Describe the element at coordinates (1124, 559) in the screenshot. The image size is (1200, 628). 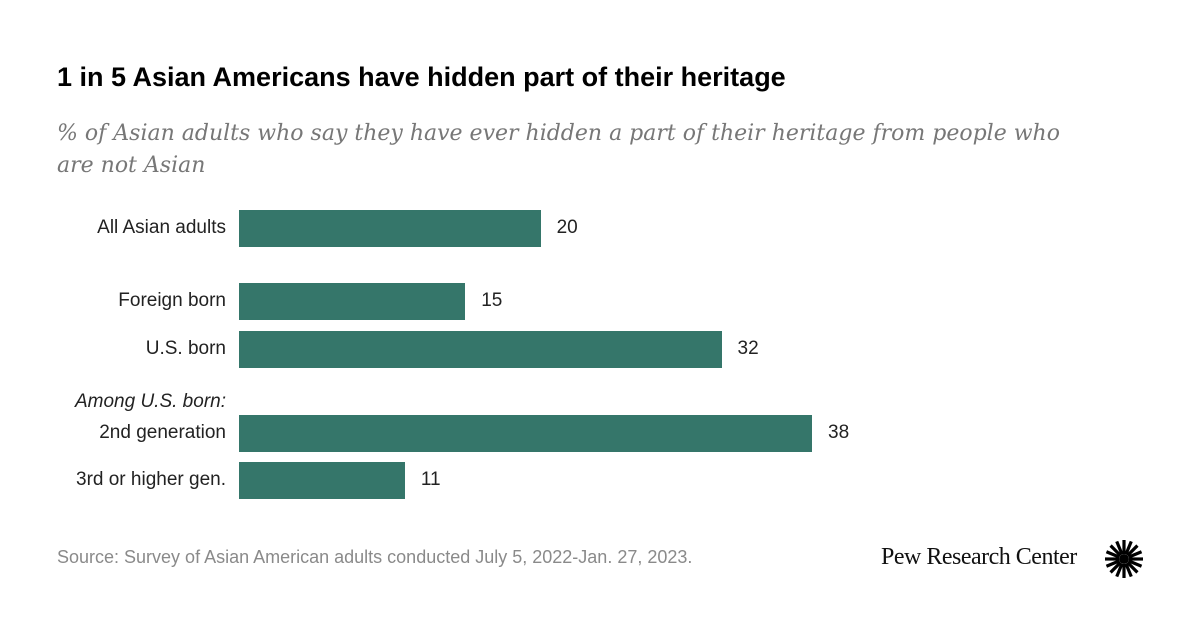
I see `pew-sunburst-icon` at that location.